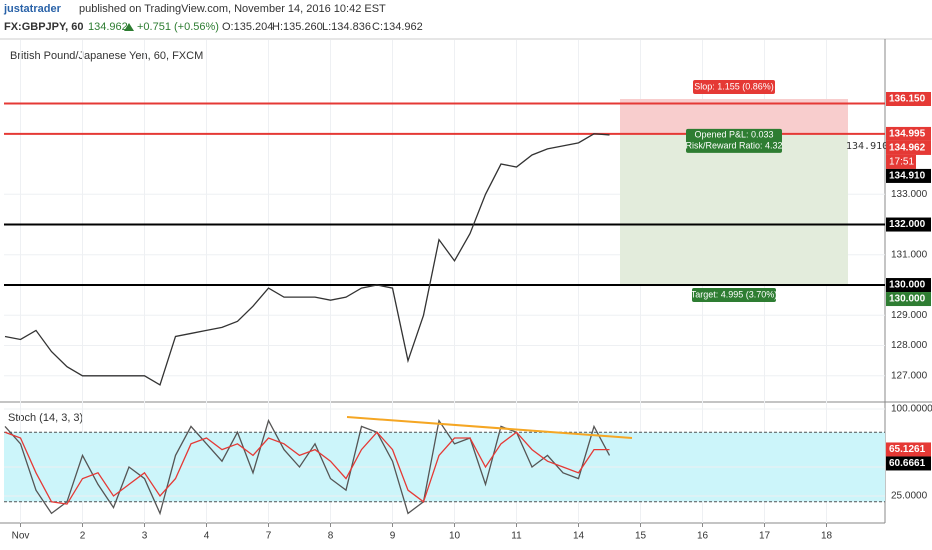  What do you see at coordinates (489, 427) in the screenshot?
I see `trend-line` at bounding box center [489, 427].